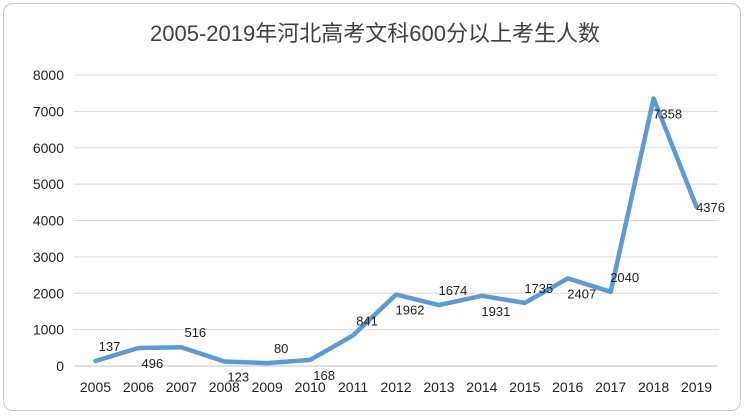  I want to click on x-tick-label: 2017, so click(610, 387).